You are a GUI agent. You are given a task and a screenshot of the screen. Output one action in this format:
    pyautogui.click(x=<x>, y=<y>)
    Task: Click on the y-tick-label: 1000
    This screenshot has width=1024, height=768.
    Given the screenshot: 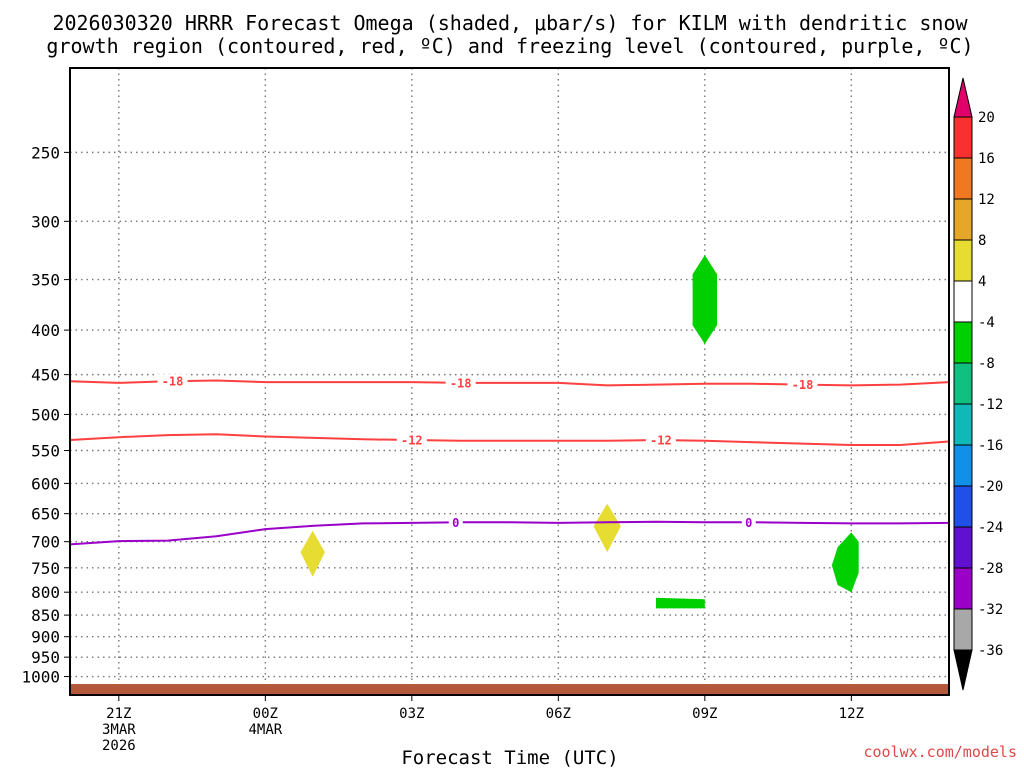 What is the action you would take?
    pyautogui.click(x=40, y=677)
    